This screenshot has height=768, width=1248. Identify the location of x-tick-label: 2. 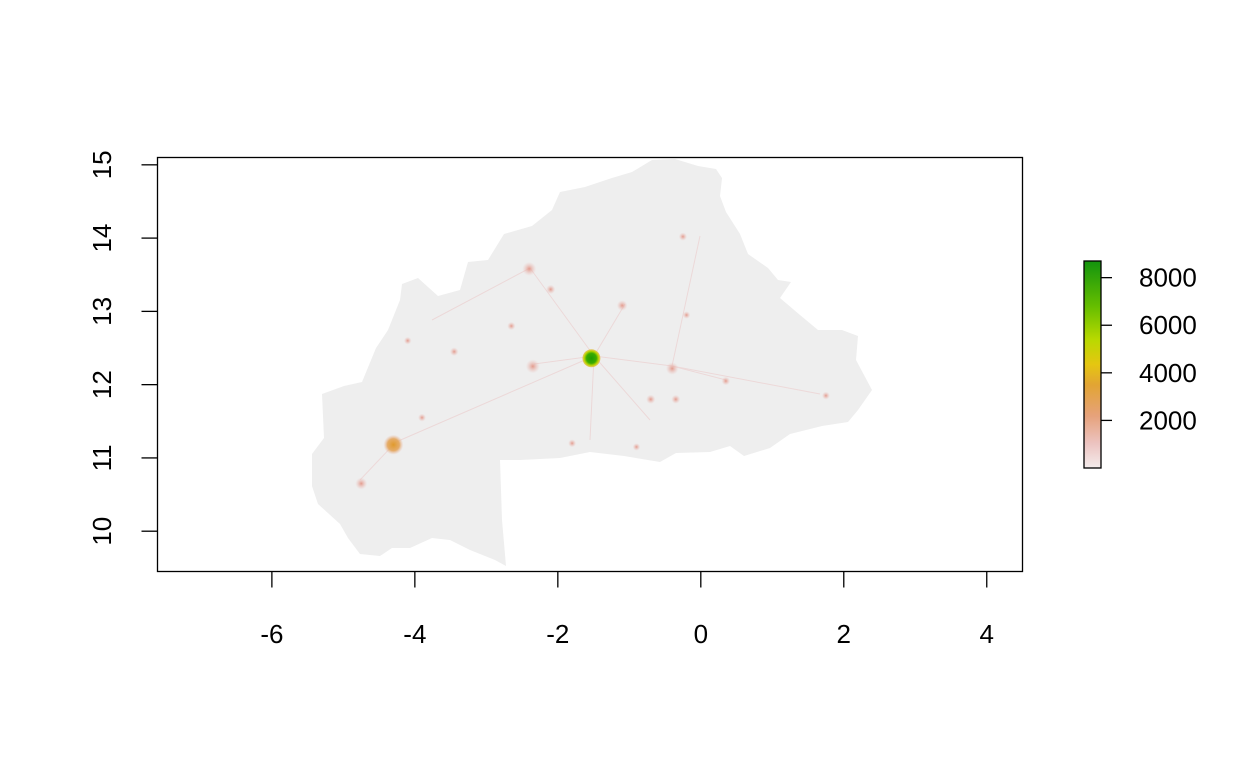
(844, 634).